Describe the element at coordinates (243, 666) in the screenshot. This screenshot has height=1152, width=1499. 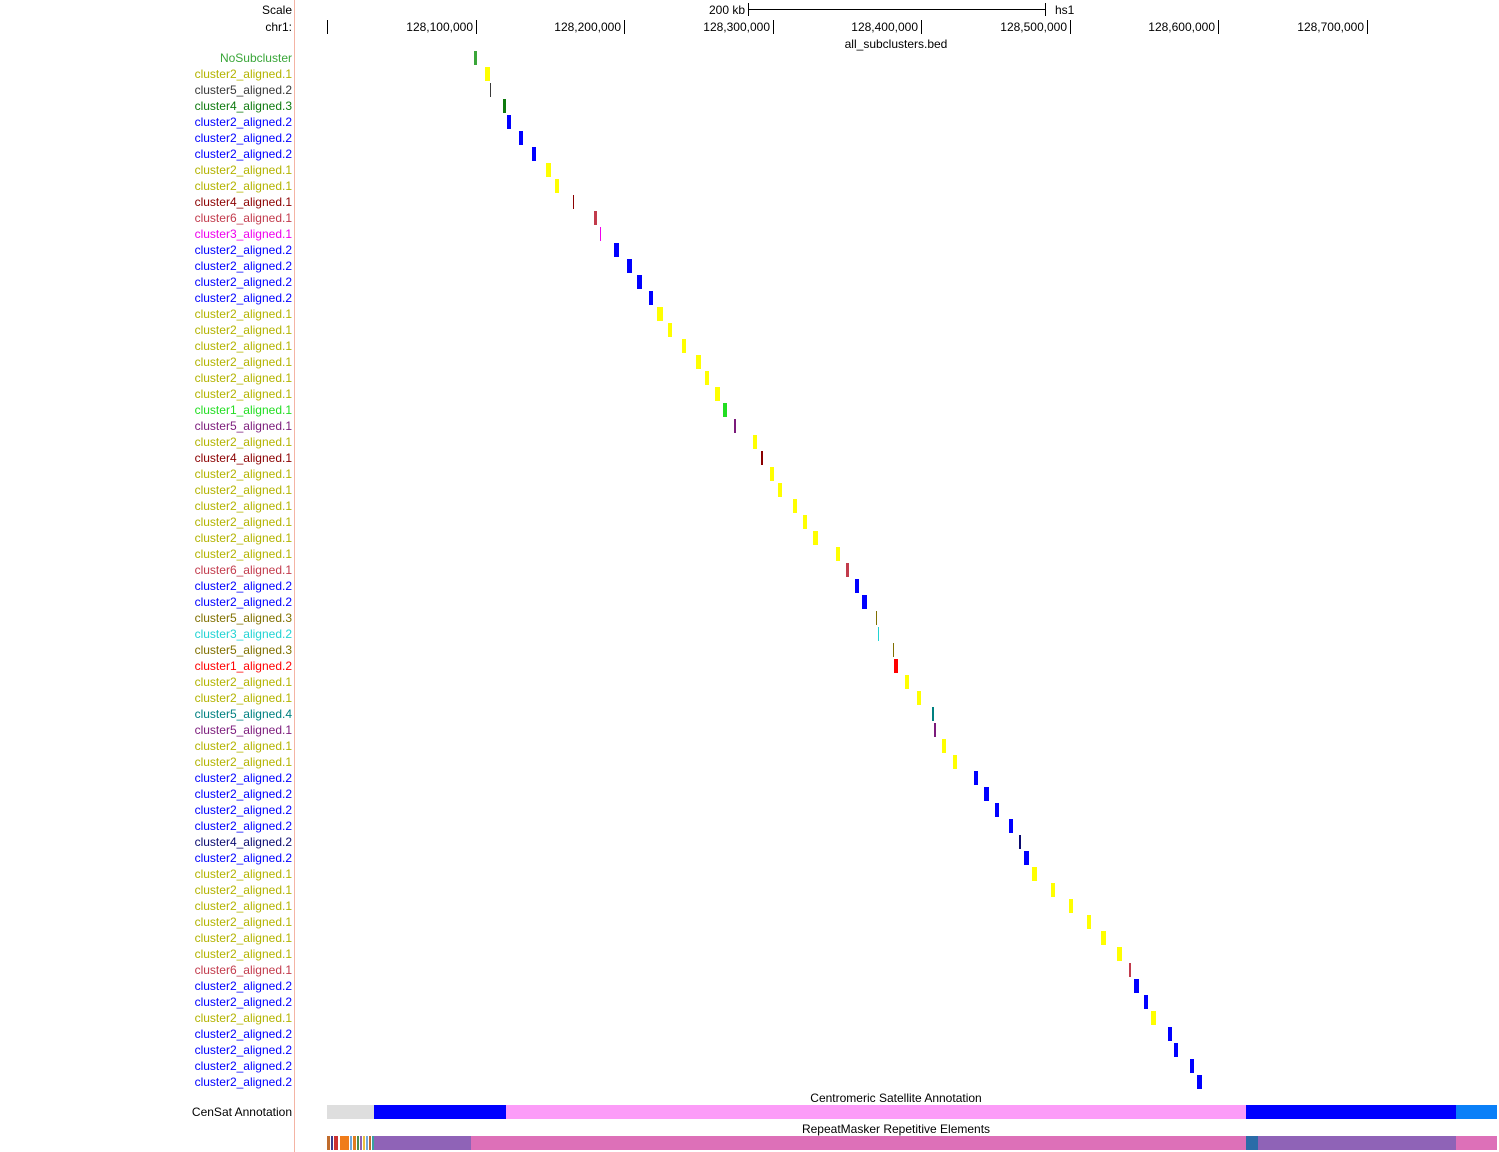
I see `feature-label: cluster1_aligned.2` at that location.